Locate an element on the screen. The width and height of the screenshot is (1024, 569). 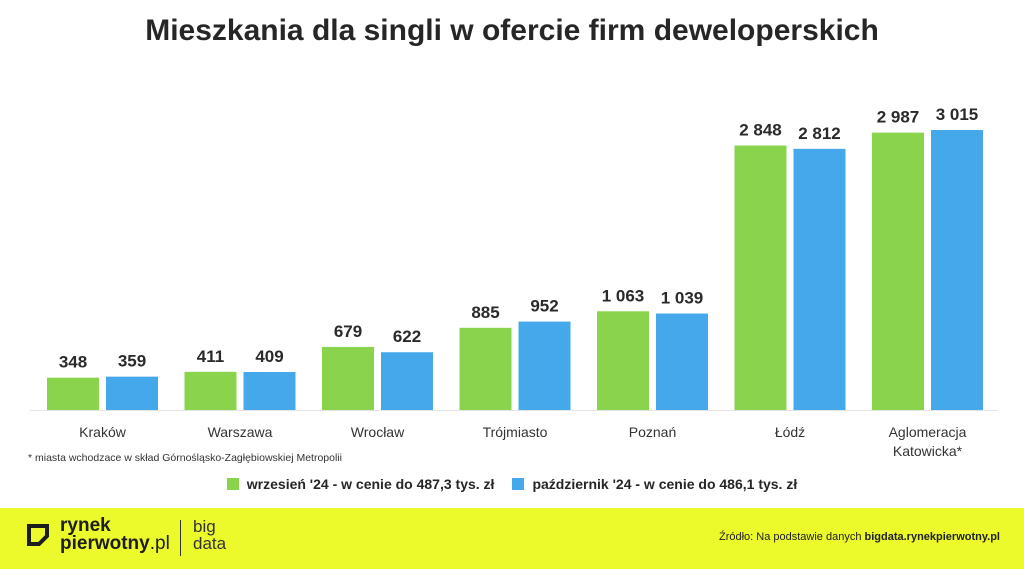
legend-swatch-blue is located at coordinates (518, 484).